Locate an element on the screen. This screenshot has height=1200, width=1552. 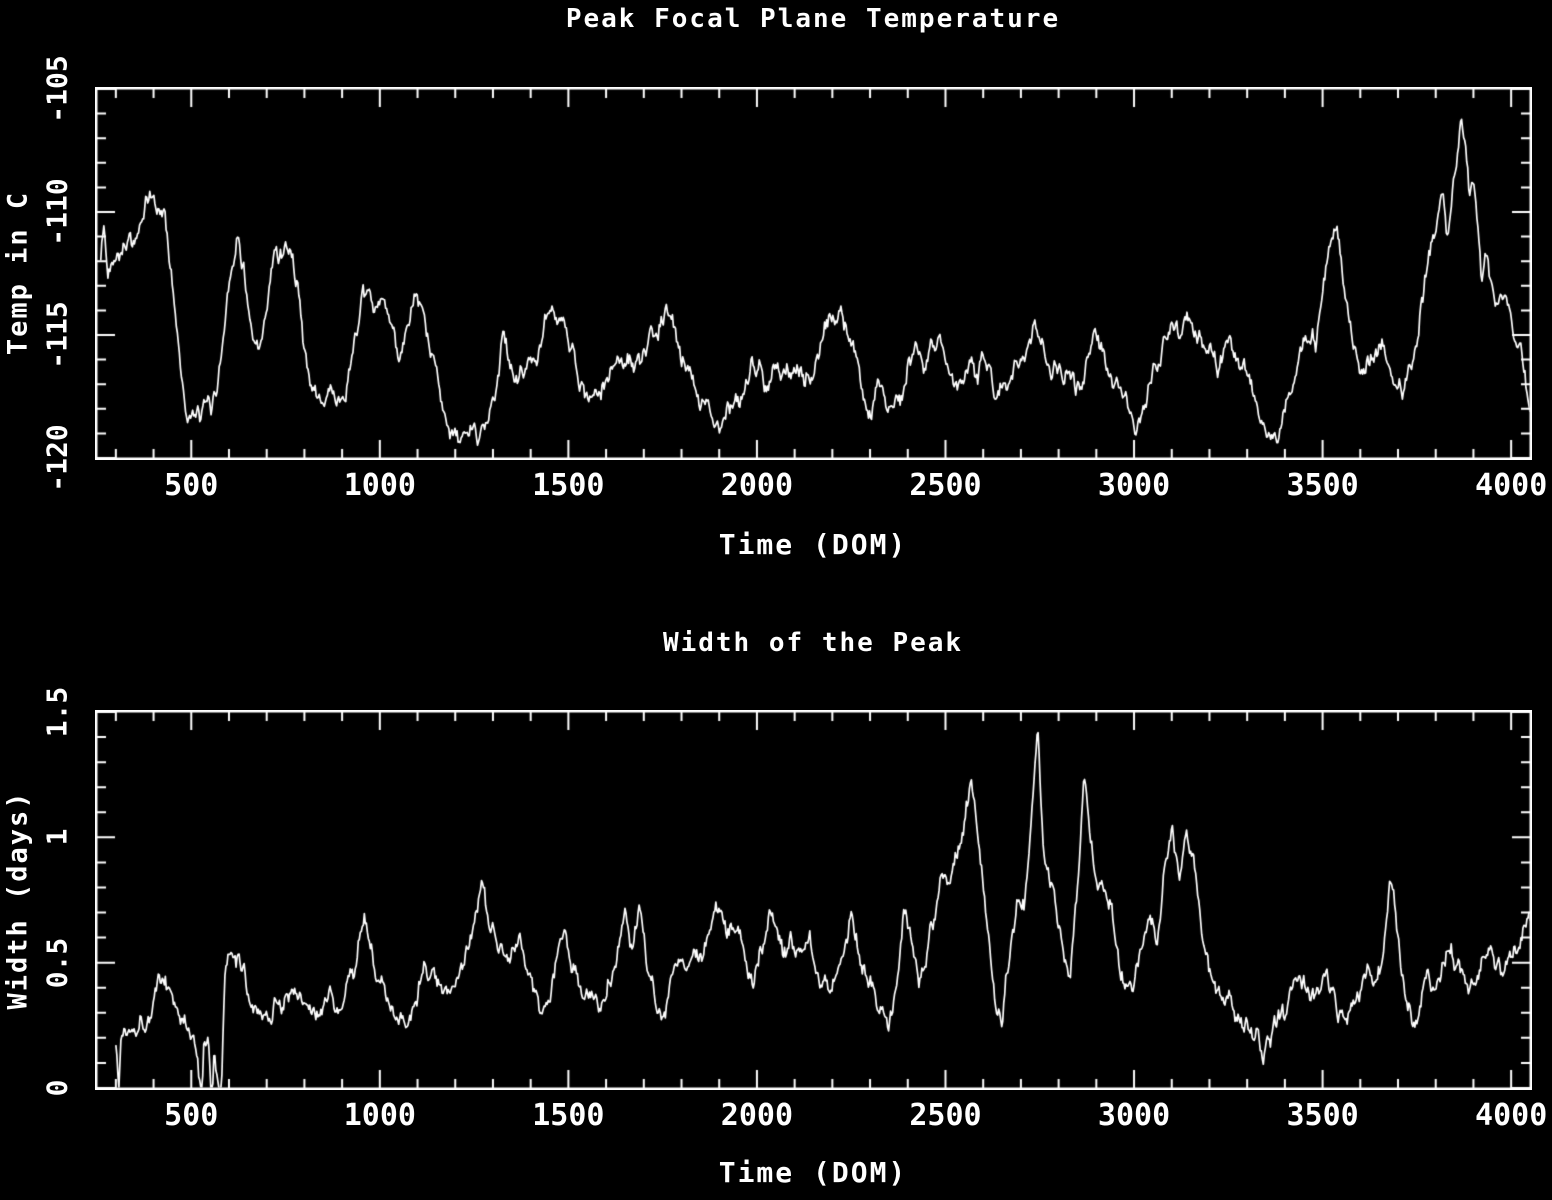
x-axis-label-temperature: Time (DOM) is located at coordinates (813, 544).